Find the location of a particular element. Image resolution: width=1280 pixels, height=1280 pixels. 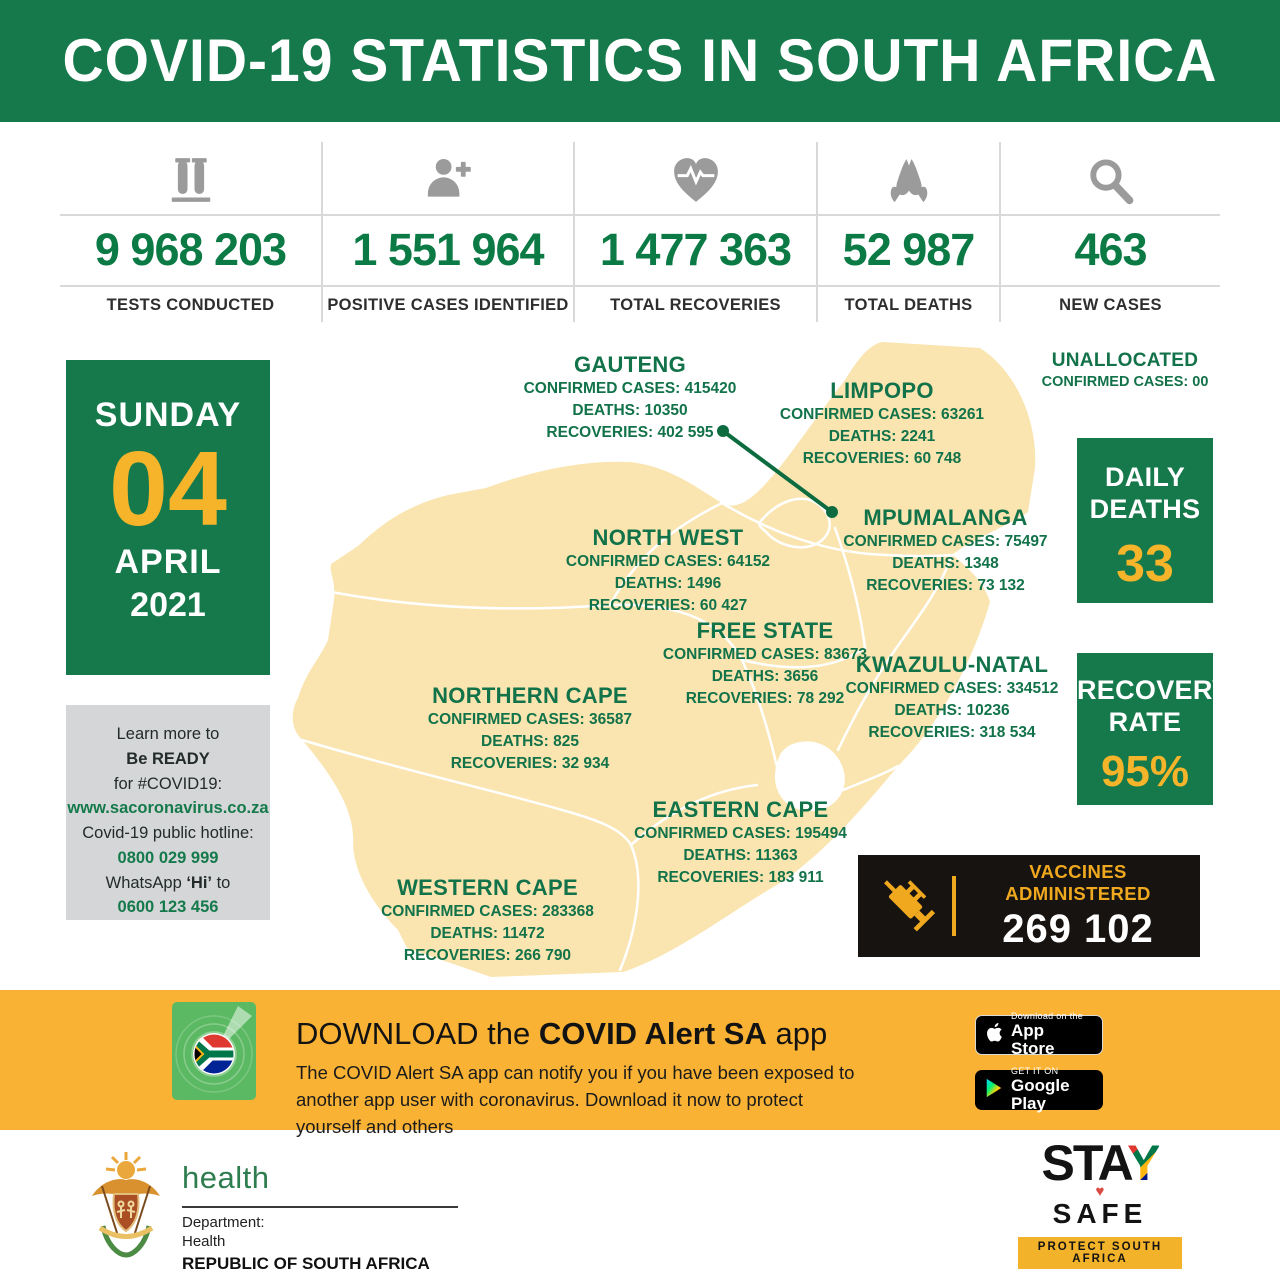

unallocated-name: UNALLOCATED is located at coordinates (1125, 360).